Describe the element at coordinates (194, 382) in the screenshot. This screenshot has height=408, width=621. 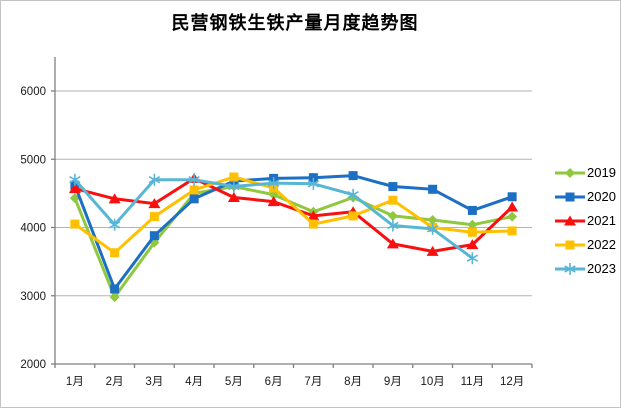
I see `x-tick-label: 4月` at that location.